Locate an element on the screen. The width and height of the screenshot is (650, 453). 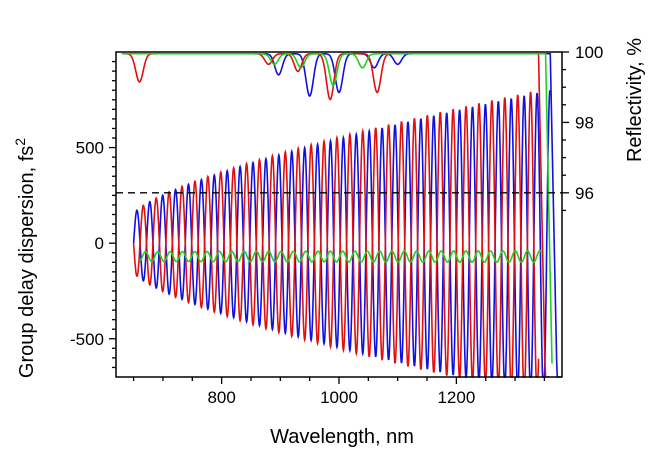
x-tick-label-800: 800 is located at coordinates (221, 397).